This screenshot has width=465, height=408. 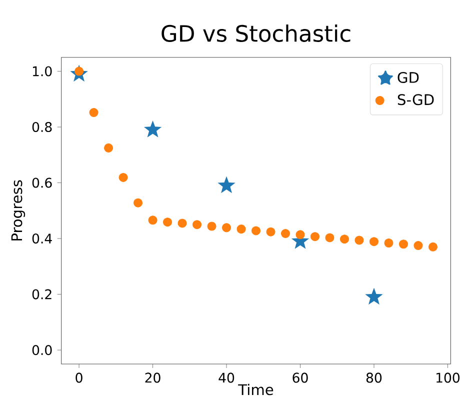 What do you see at coordinates (42, 183) in the screenshot?
I see `y-tick-label: 0.6` at bounding box center [42, 183].